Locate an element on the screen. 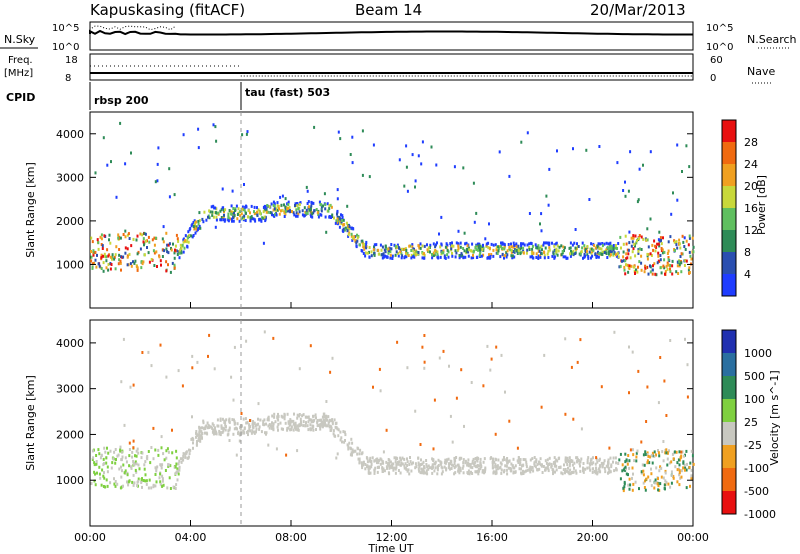 The width and height of the screenshot is (800, 554). xtick-label-2: 08:00 is located at coordinates (291, 537).